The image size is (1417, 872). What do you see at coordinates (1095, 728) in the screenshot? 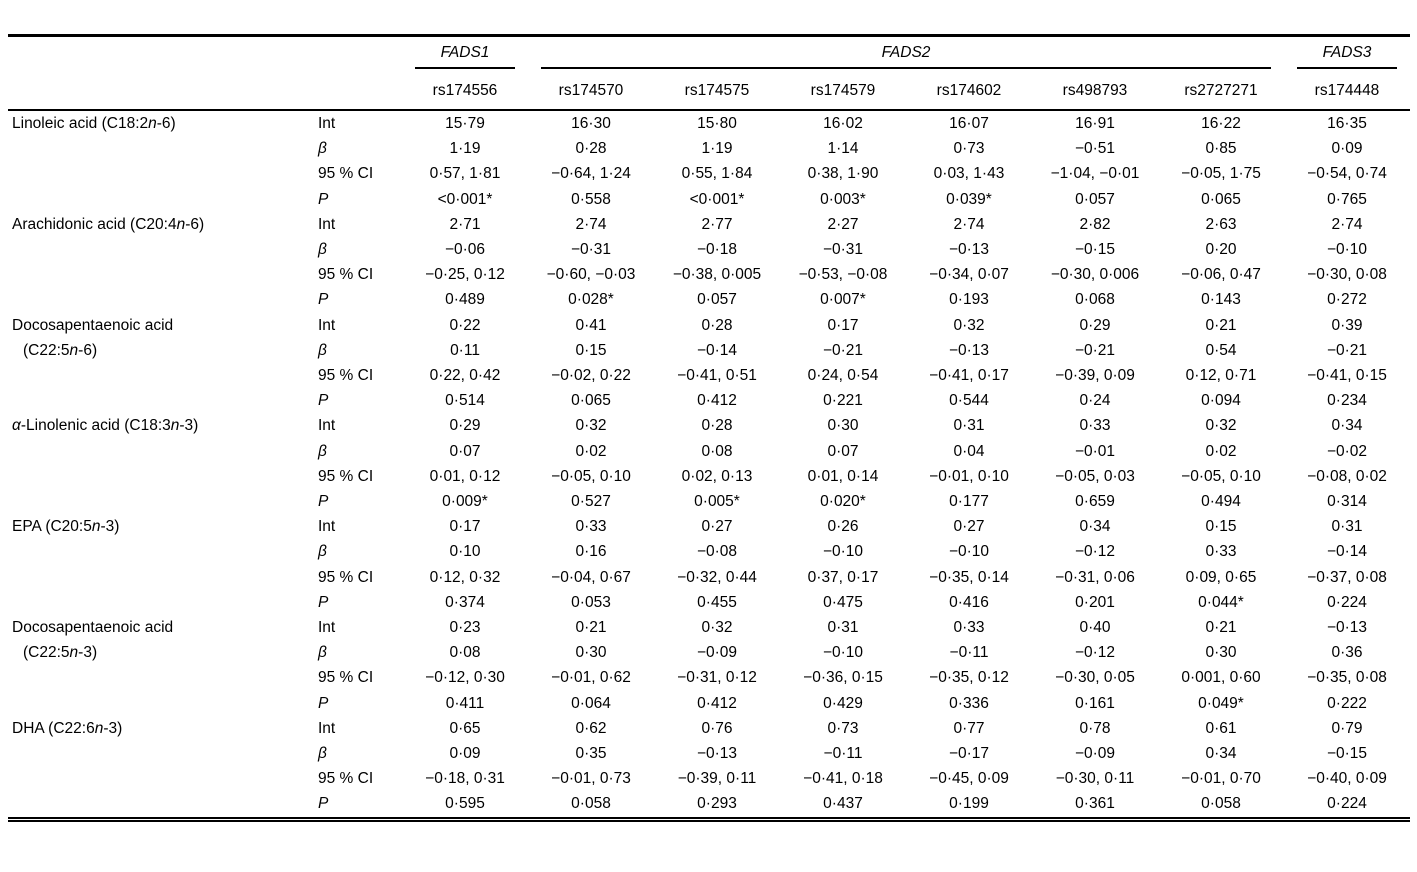
I see `table-cell: 0·78` at bounding box center [1095, 728].